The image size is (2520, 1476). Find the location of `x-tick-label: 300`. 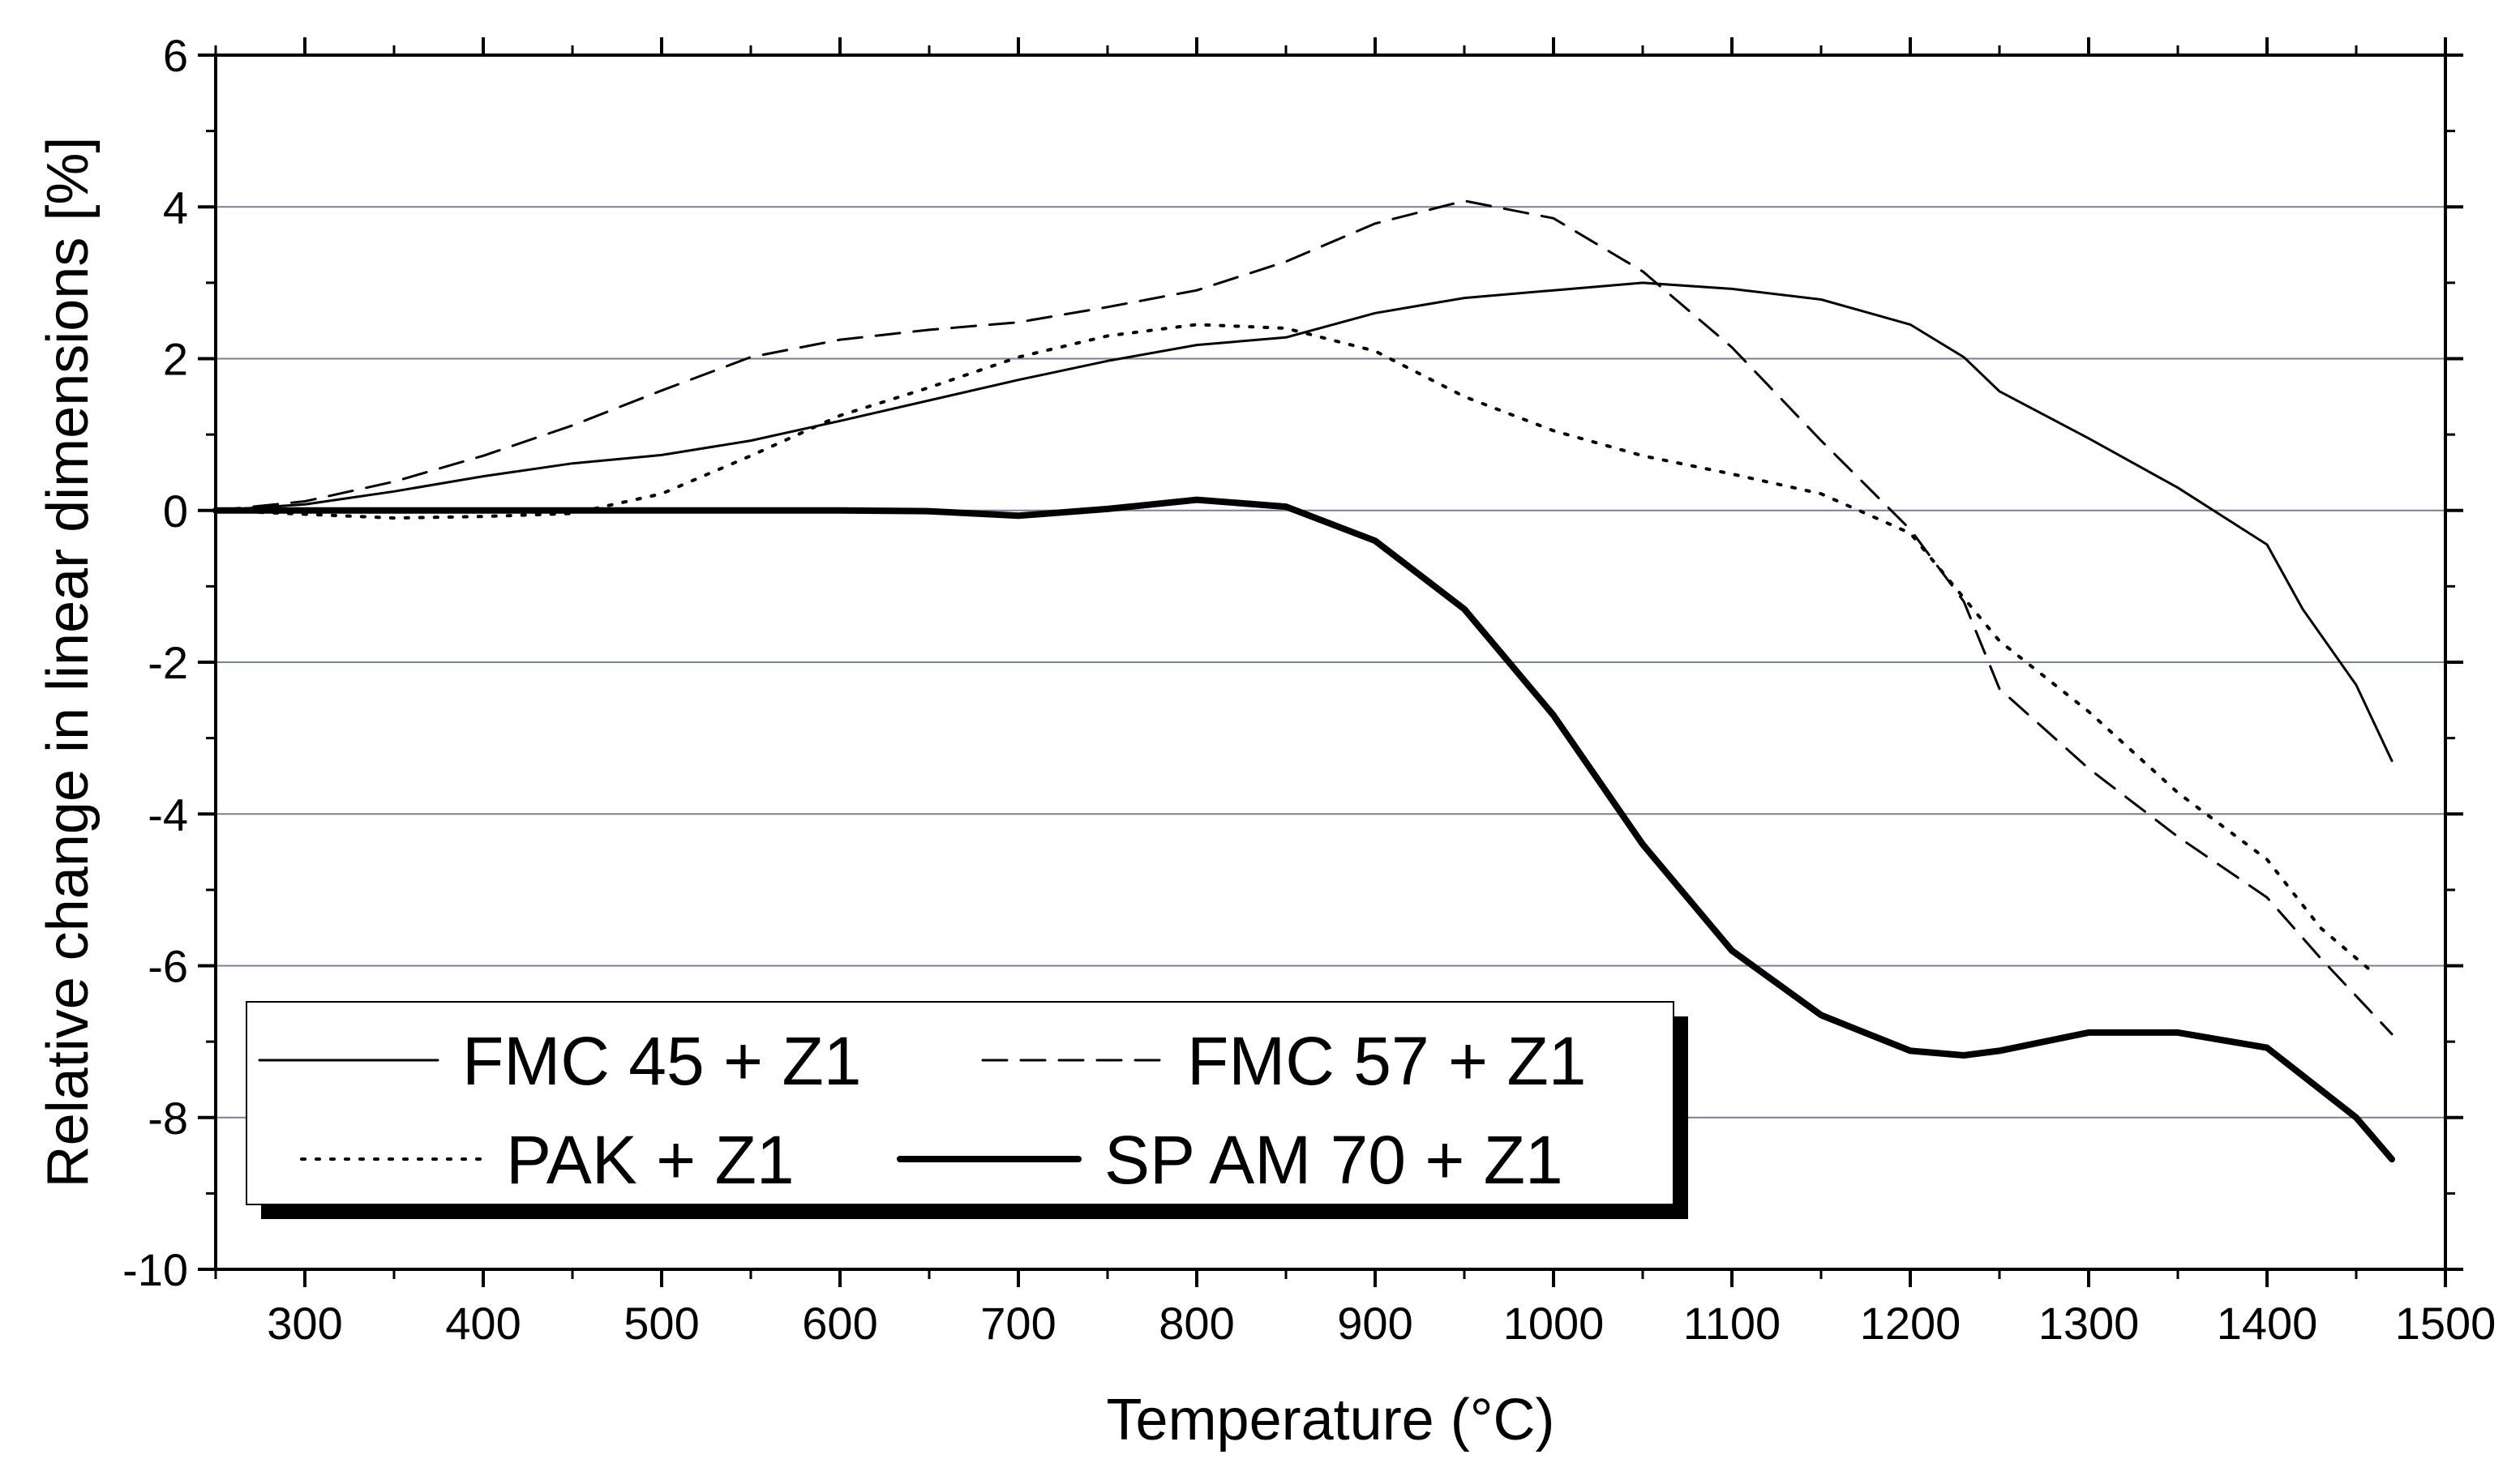

x-tick-label: 300 is located at coordinates (304, 1323).